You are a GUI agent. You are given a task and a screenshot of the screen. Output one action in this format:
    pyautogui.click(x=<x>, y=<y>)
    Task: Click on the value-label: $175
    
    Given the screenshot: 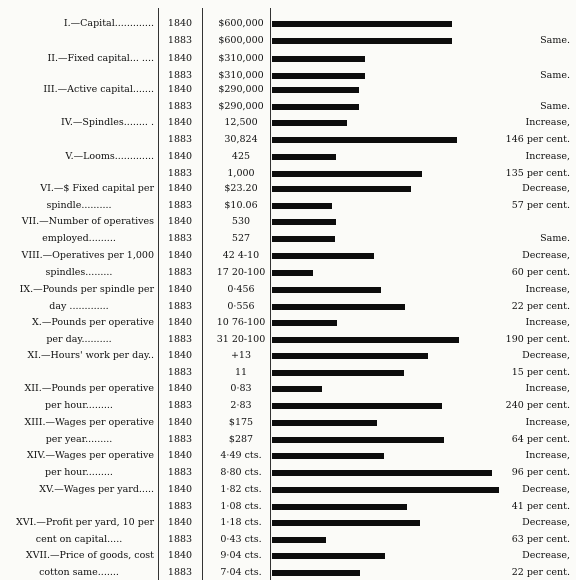 What is the action you would take?
    pyautogui.click(x=241, y=422)
    